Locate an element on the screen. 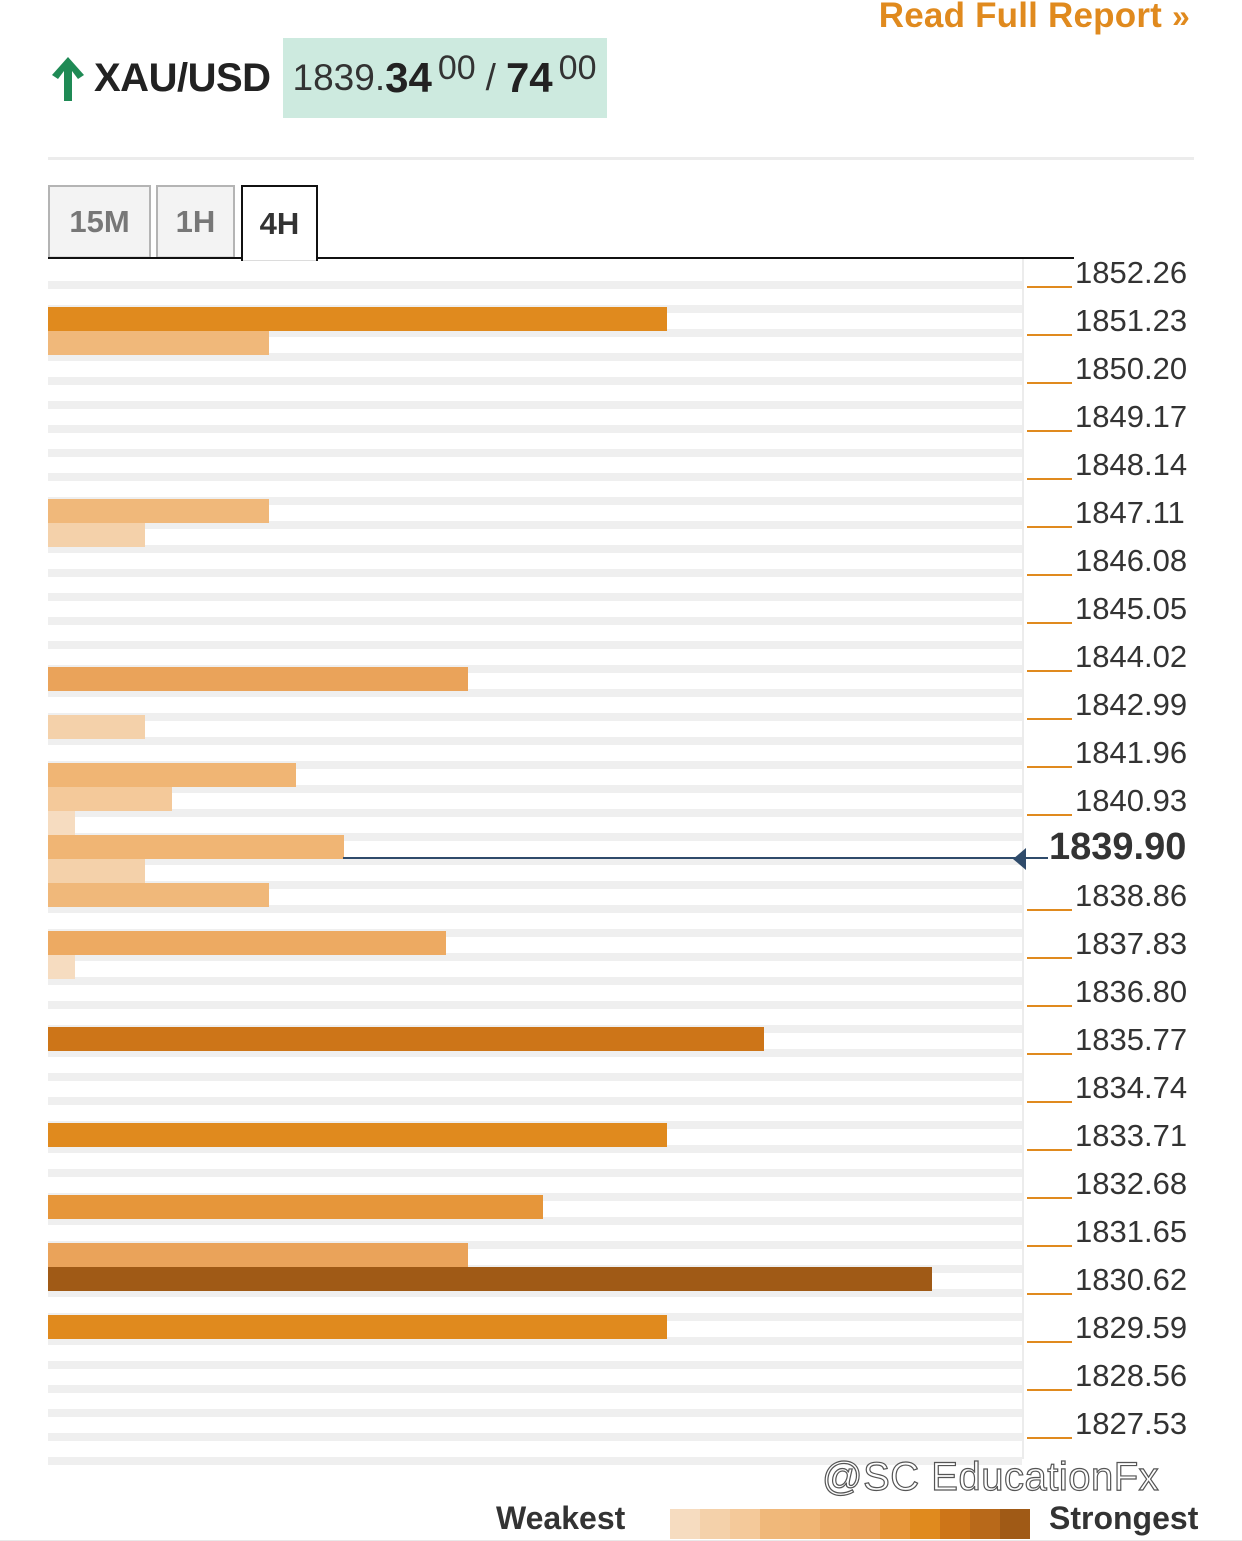  legend-weakest-label: Weakest is located at coordinates (561, 1518).